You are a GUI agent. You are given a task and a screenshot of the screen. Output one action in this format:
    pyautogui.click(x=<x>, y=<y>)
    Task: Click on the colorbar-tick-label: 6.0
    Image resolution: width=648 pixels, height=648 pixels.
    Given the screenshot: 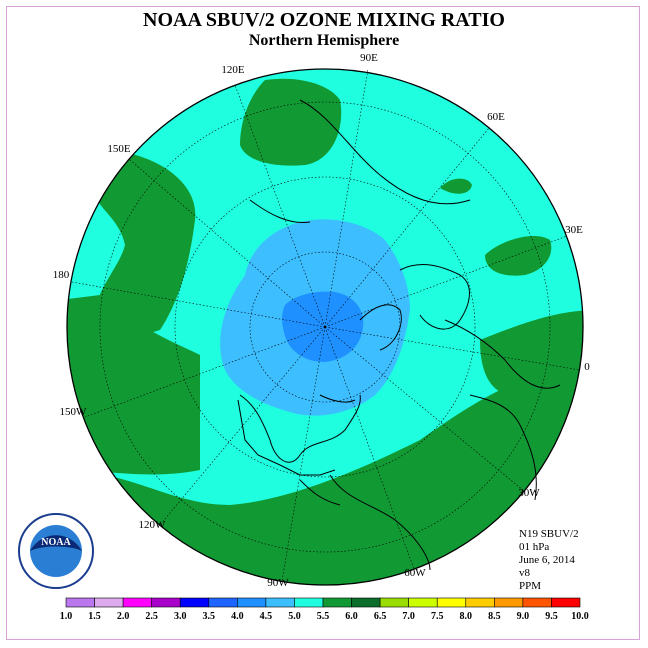 What is the action you would take?
    pyautogui.click(x=351, y=616)
    